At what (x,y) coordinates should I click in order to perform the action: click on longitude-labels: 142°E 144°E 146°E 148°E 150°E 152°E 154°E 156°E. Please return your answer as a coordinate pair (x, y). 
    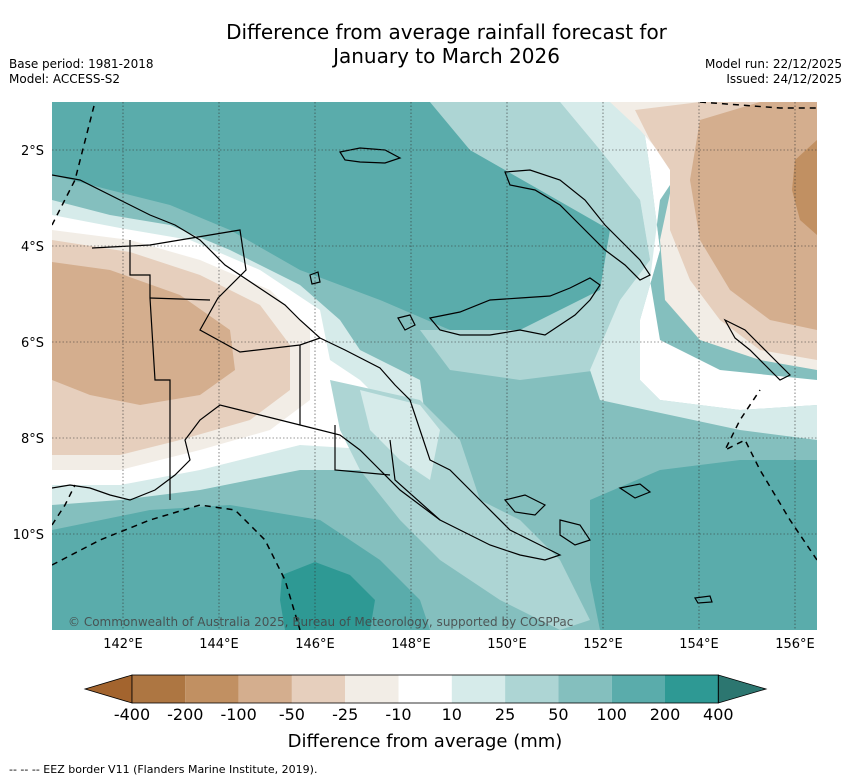
    Looking at the image, I should click on (459, 644).